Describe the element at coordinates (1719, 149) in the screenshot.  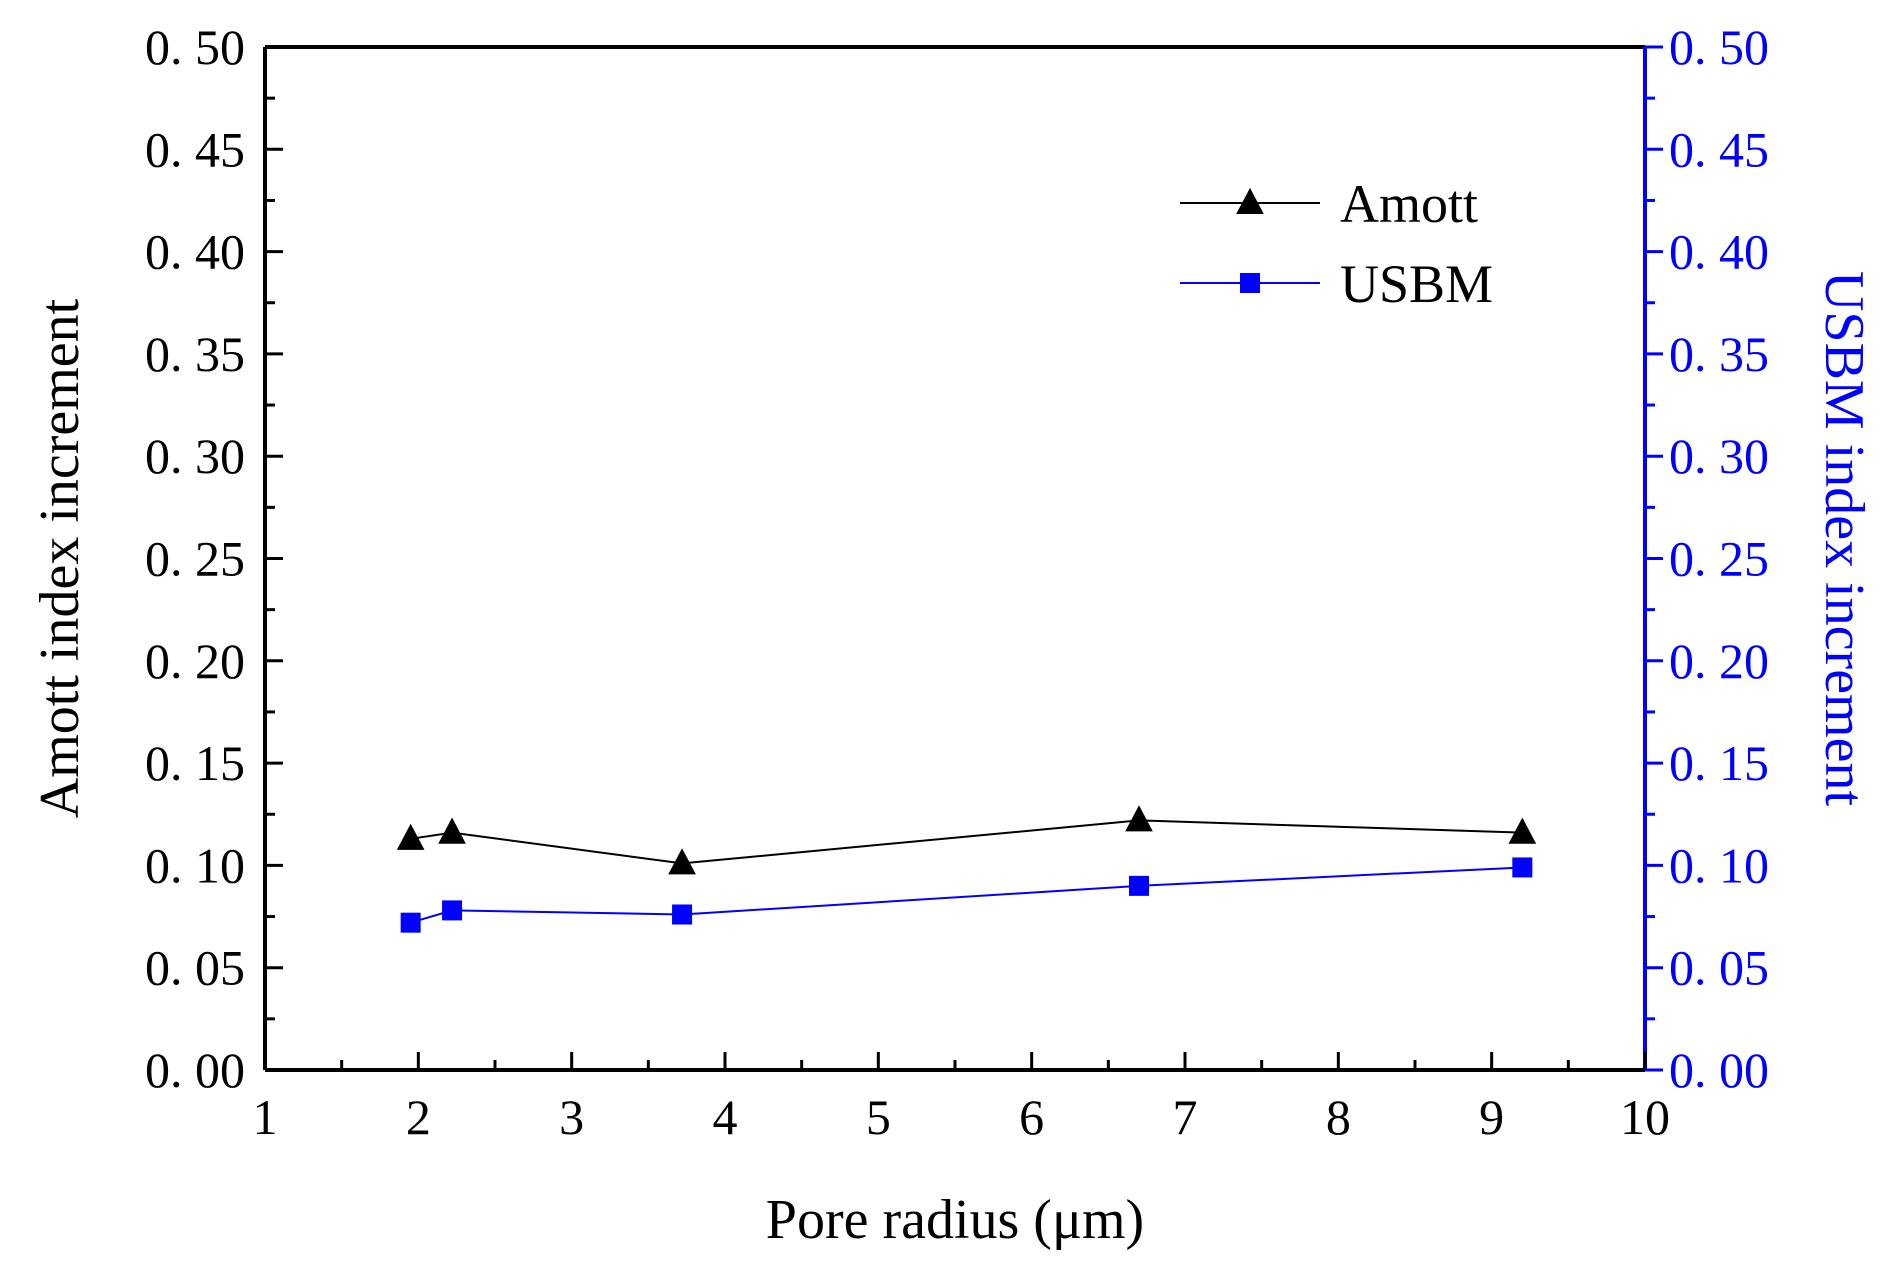
I see `y-right-tick-label: 0. 45` at that location.